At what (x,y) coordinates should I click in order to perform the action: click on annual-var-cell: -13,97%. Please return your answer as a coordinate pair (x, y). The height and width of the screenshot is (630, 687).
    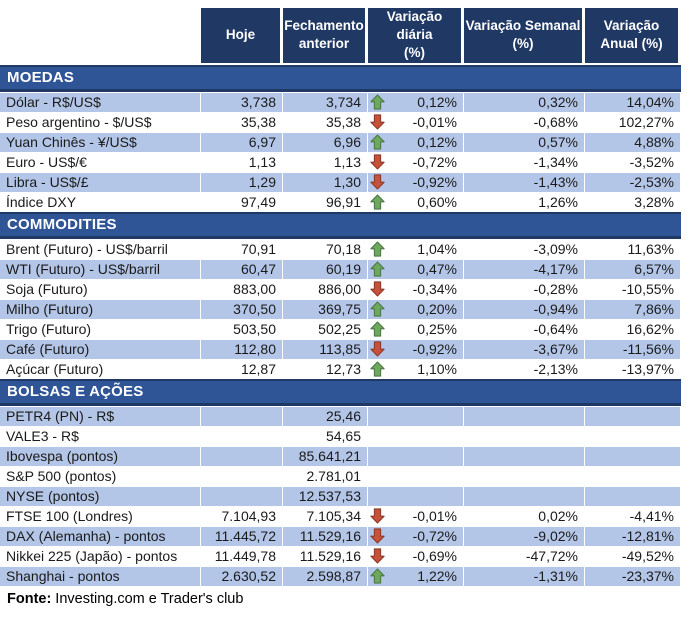
    Looking at the image, I should click on (633, 368).